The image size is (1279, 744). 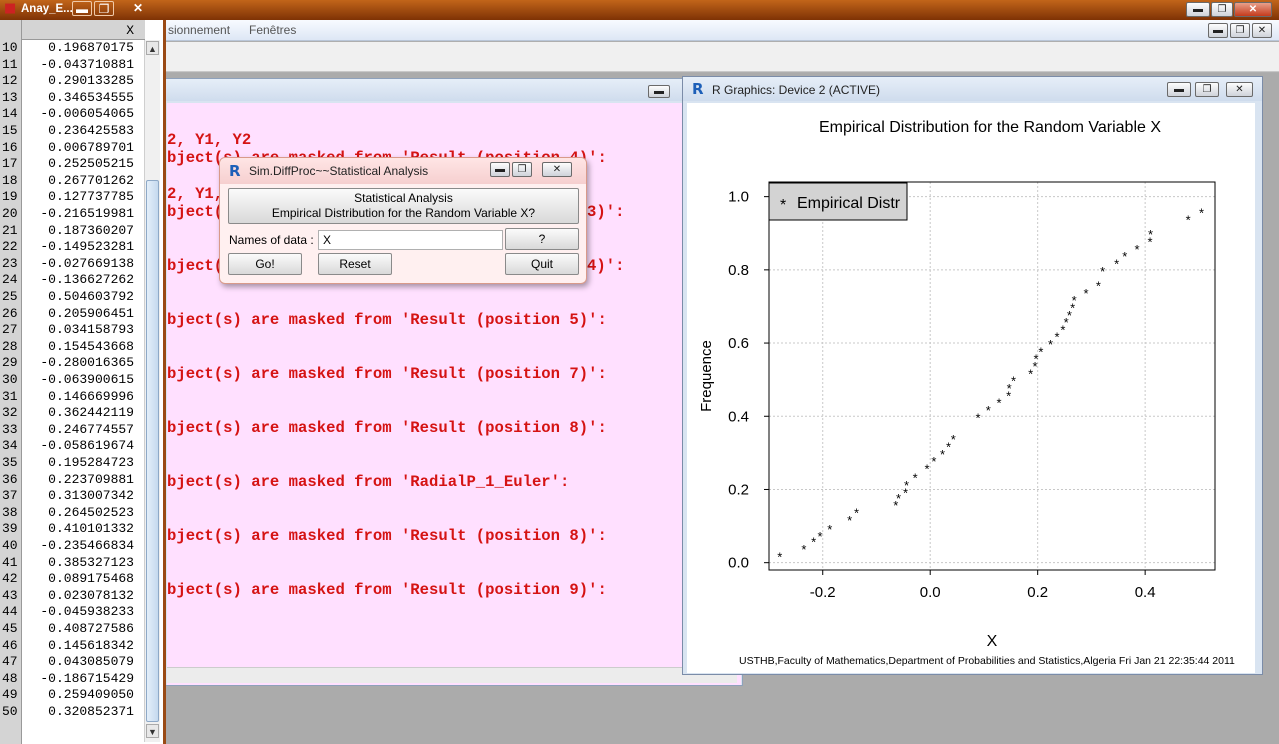 What do you see at coordinates (10, 346) in the screenshot?
I see `row-number: 28` at bounding box center [10, 346].